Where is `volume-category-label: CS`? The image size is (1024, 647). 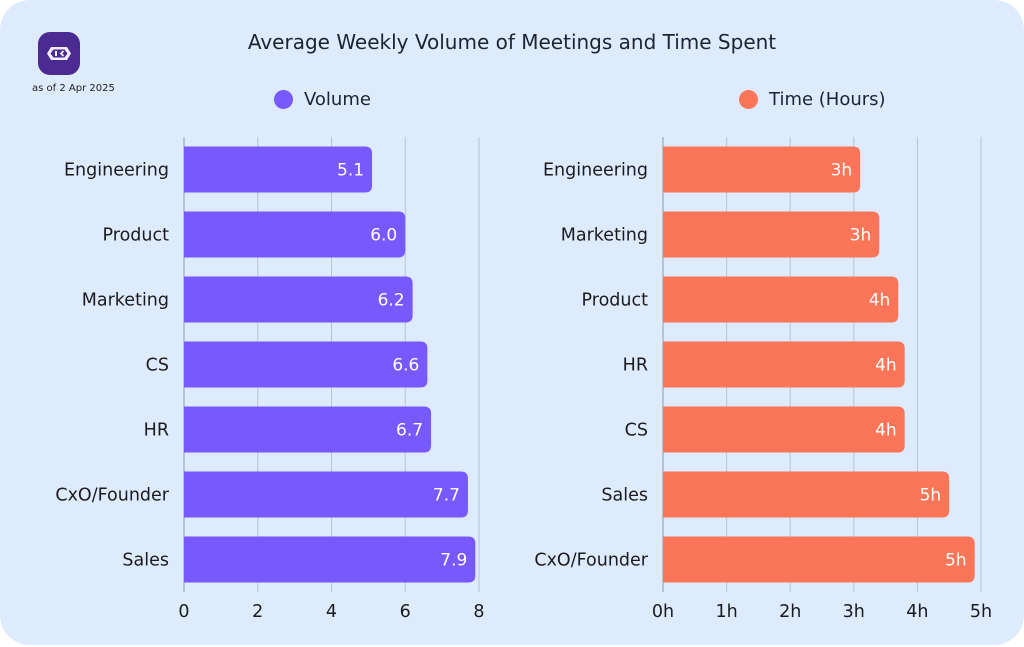
volume-category-label: CS is located at coordinates (157, 366).